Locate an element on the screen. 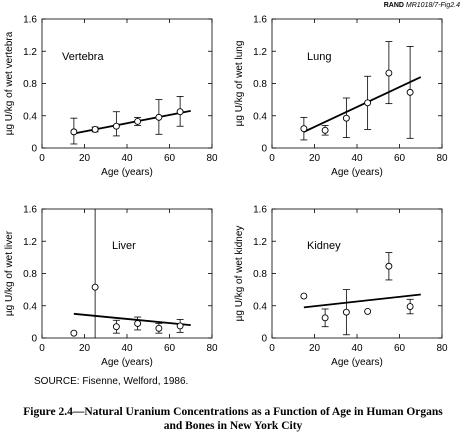  publisher-name: RAND is located at coordinates (393, 5).